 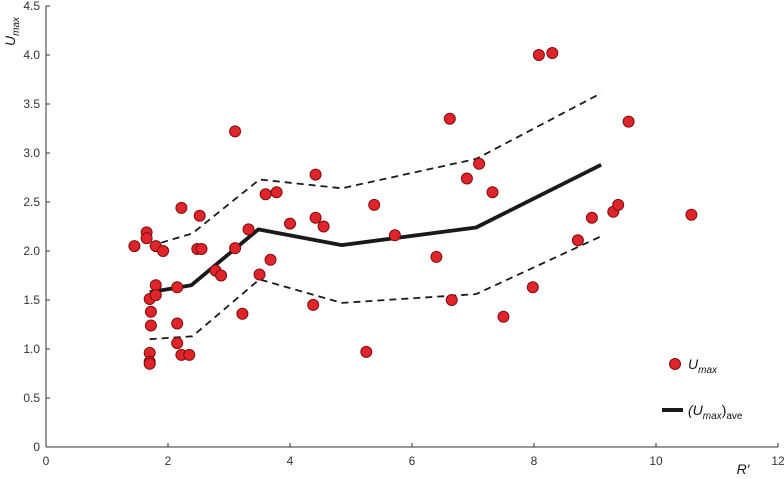 What do you see at coordinates (777, 461) in the screenshot?
I see `x-tick-label: 12` at bounding box center [777, 461].